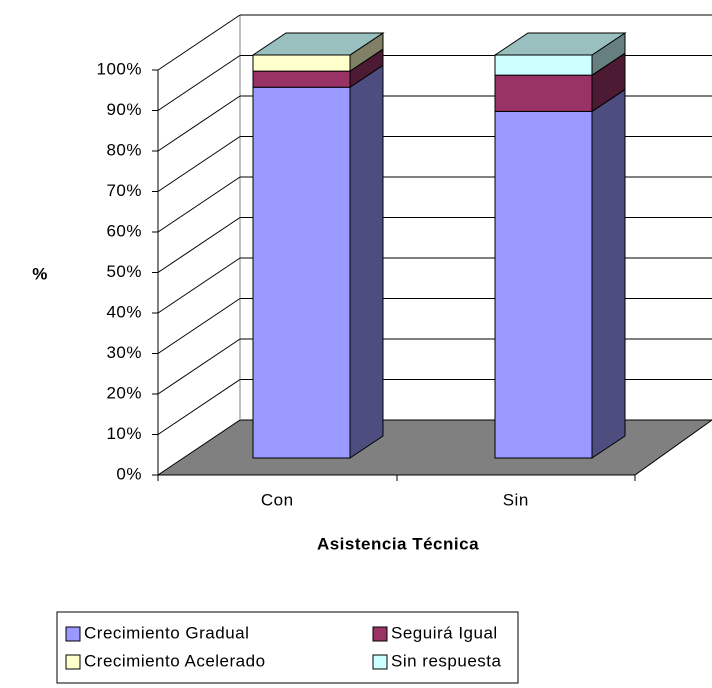 The height and width of the screenshot is (688, 712). Describe the element at coordinates (398, 543) in the screenshot. I see `x-axis-title: Asistencia Técnica` at that location.